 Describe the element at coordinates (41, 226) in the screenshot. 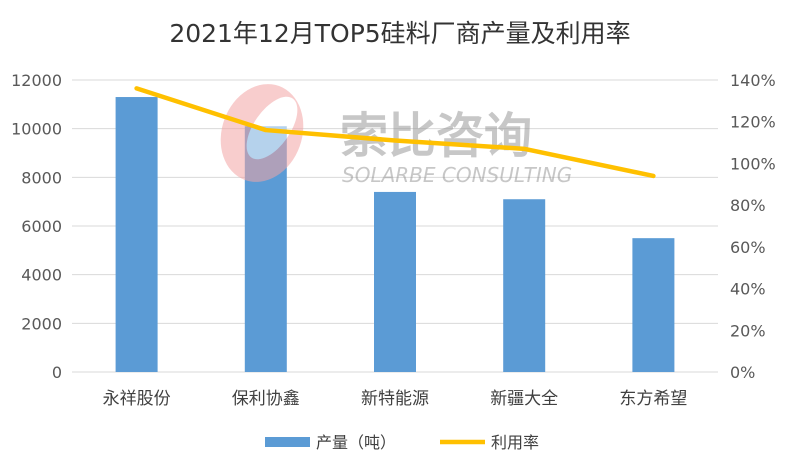

I see `y-left-tick-label: 6000` at that location.